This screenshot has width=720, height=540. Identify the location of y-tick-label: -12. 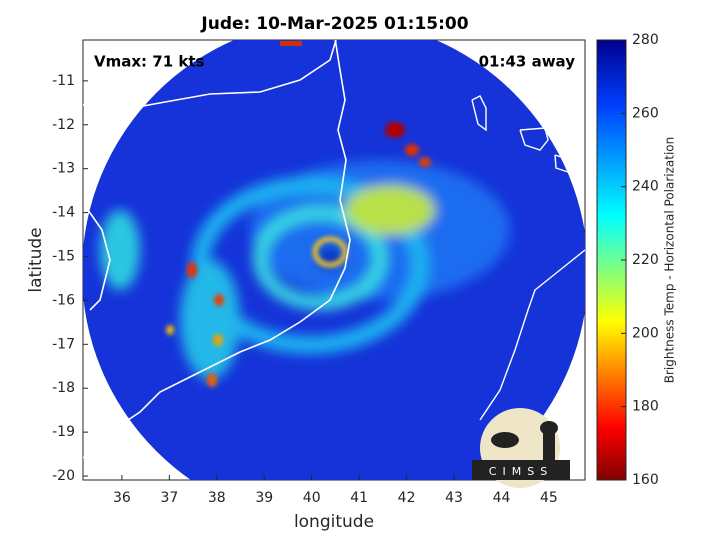
(63, 125).